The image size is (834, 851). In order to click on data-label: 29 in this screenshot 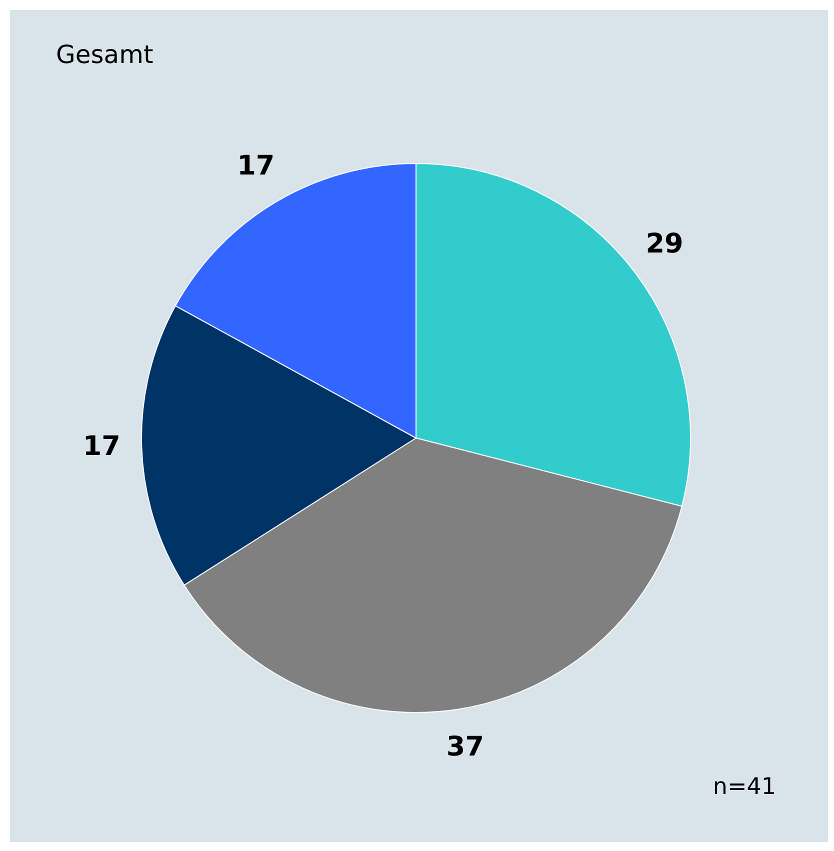, I will do `click(665, 244)`.